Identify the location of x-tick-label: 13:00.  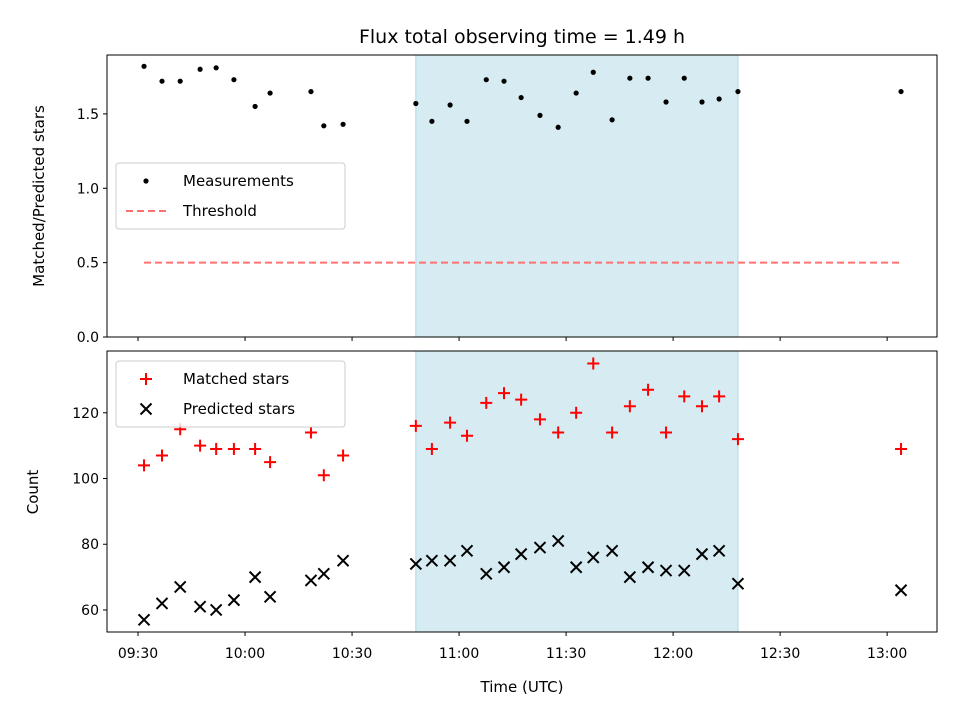
(887, 654).